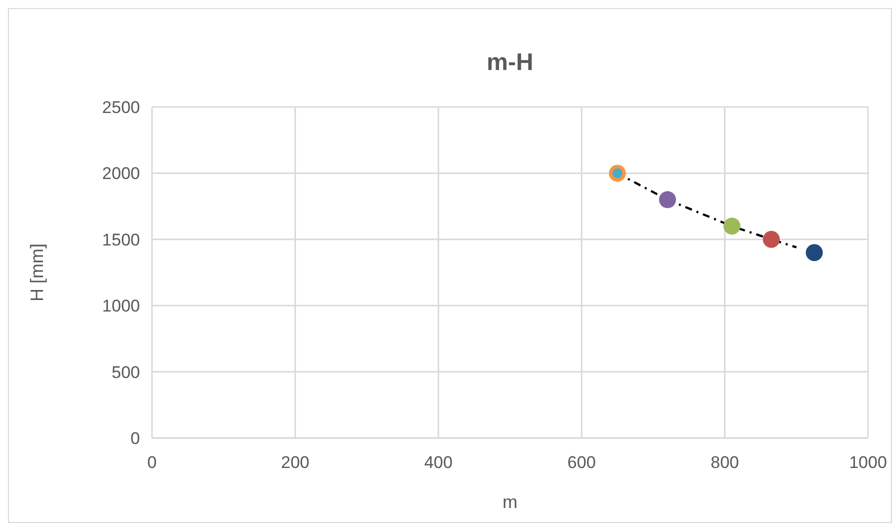  Describe the element at coordinates (135, 438) in the screenshot. I see `y-tick-label: 0` at that location.